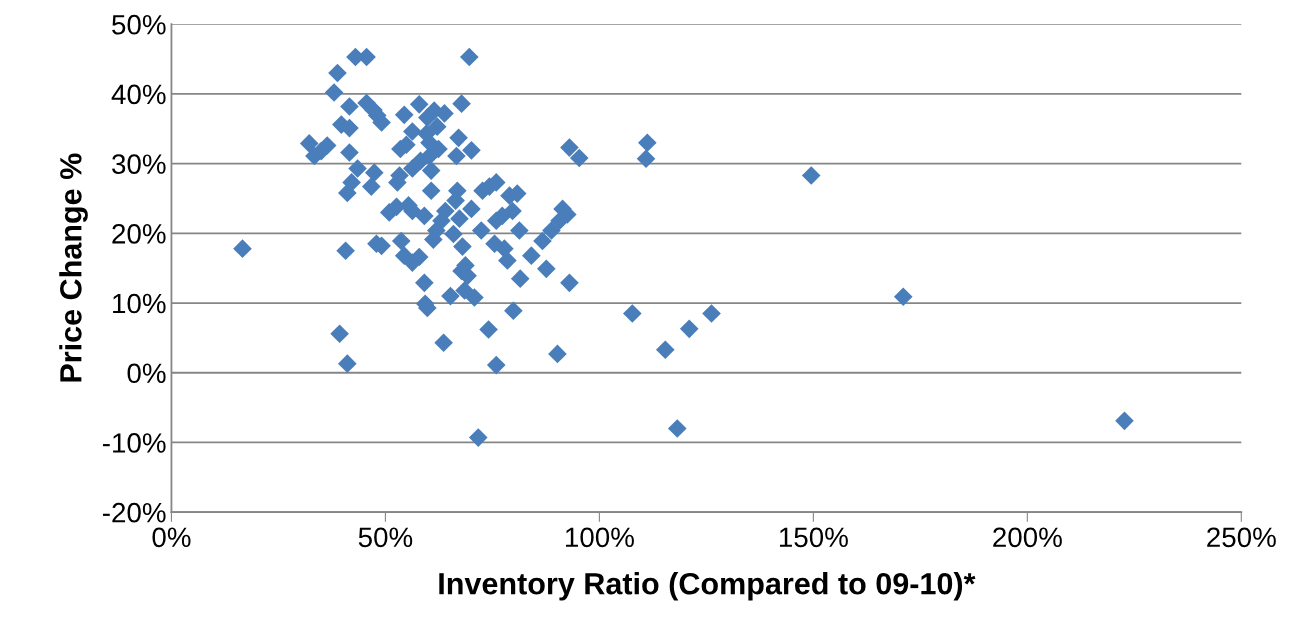 This screenshot has width=1289, height=637. I want to click on y-tick-label: 30%, so click(139, 164).